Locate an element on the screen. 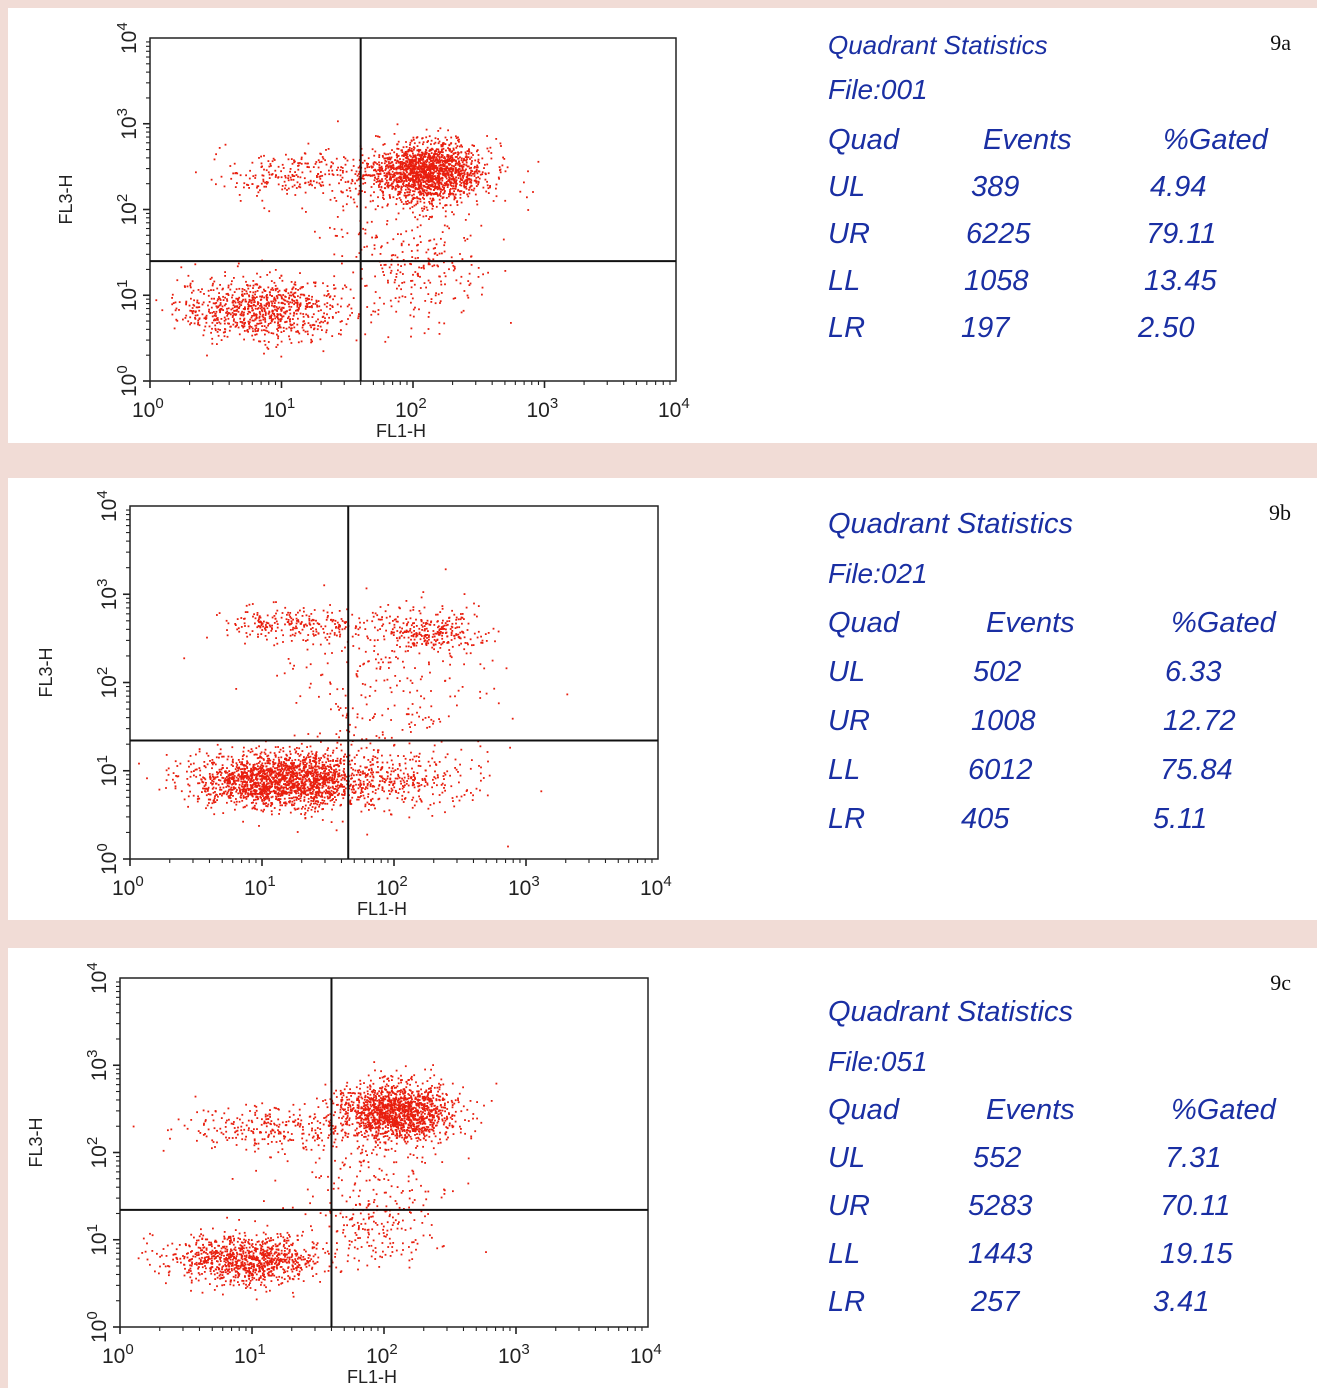 The height and width of the screenshot is (1388, 1317). y-tick-exponent: 0 is located at coordinates (122, 369).